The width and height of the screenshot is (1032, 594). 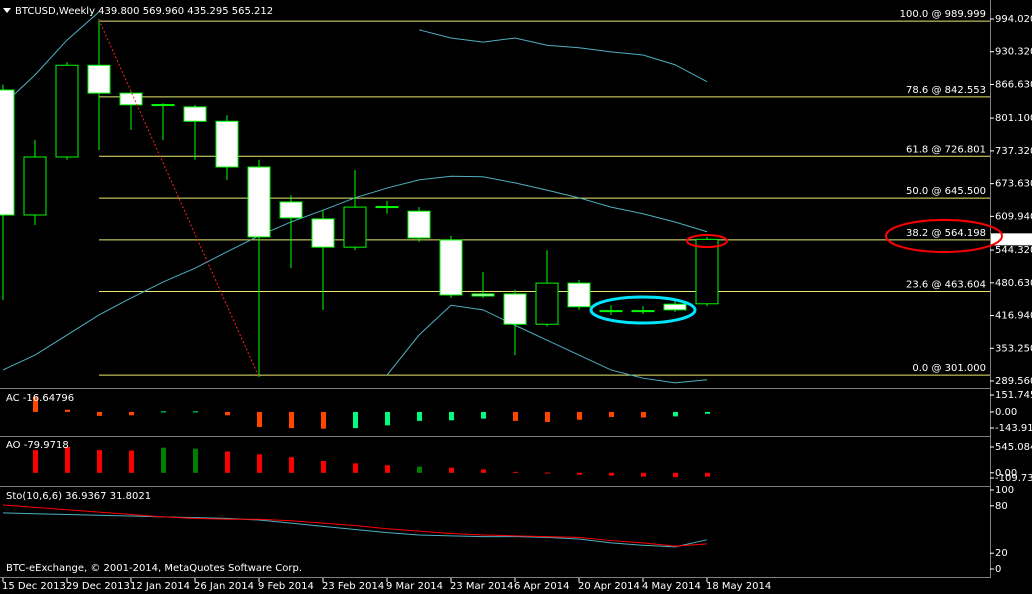 I want to click on y-tick-label: 930.320, so click(x=1013, y=52).